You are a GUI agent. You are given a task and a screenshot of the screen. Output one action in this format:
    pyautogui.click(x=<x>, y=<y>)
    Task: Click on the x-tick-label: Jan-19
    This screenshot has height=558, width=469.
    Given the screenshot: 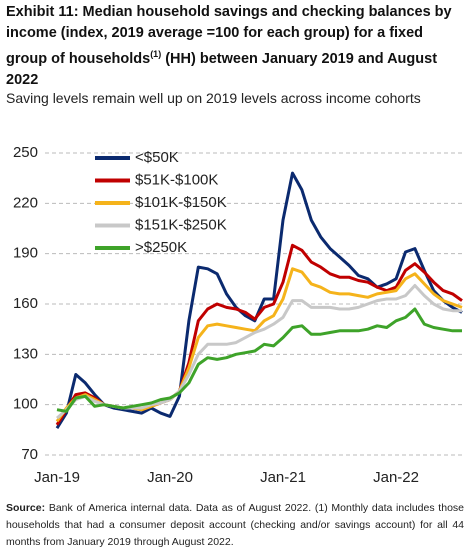 What is the action you would take?
    pyautogui.click(x=57, y=477)
    